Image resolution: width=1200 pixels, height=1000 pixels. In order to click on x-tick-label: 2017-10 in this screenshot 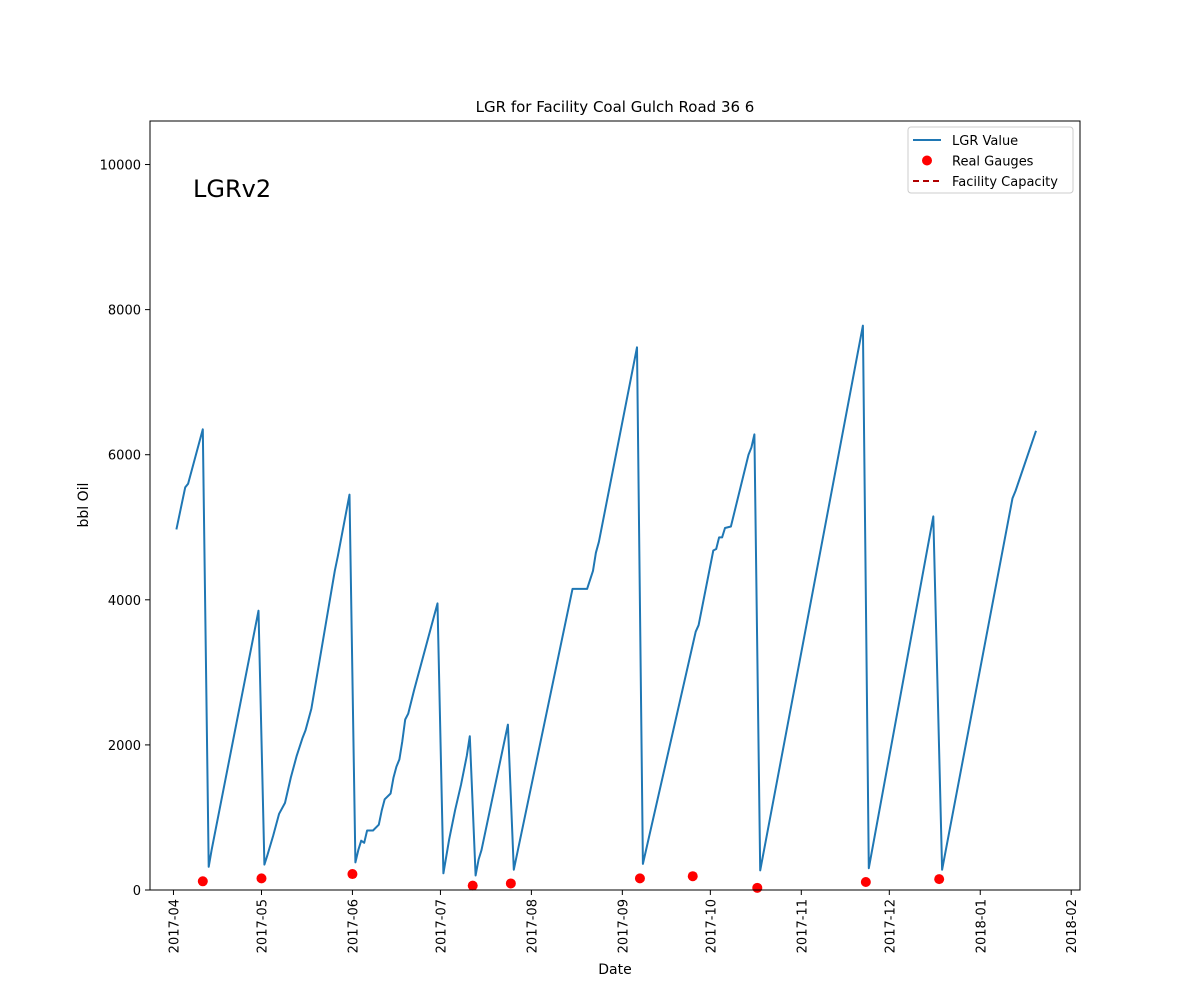, I will do `click(711, 926)`.